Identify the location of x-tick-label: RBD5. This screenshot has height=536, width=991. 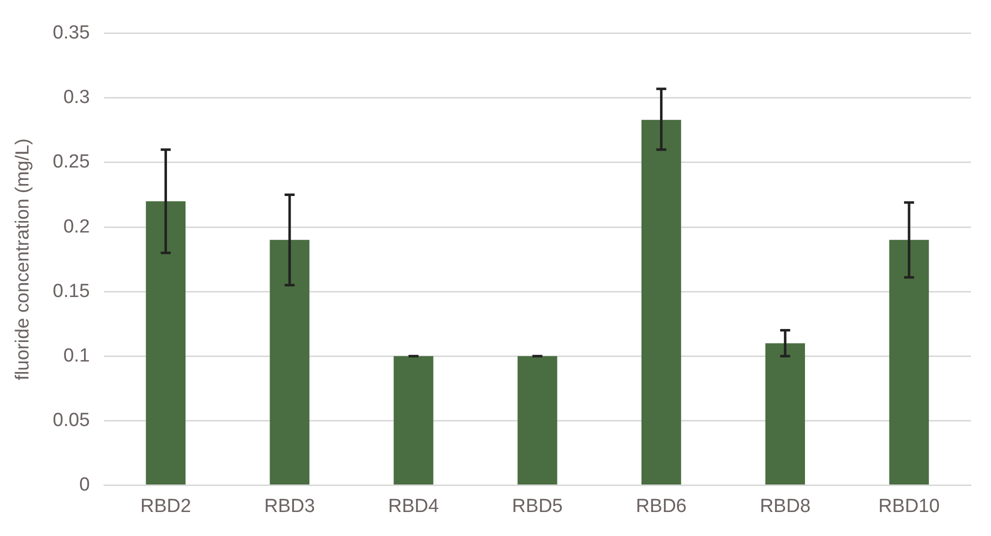
(537, 506).